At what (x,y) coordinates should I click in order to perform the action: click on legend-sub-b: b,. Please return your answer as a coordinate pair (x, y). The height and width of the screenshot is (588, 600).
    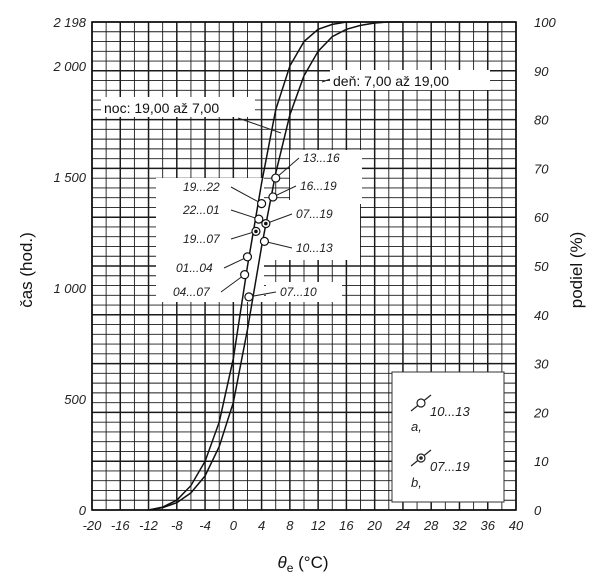
    Looking at the image, I should click on (416, 482).